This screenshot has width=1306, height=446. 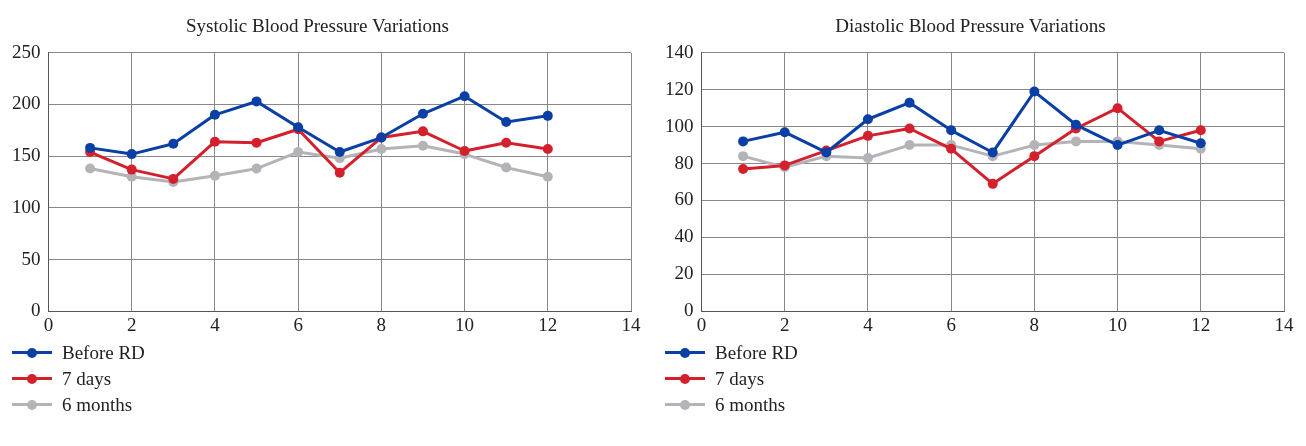 What do you see at coordinates (26, 103) in the screenshot?
I see `y-tick-label: 200` at bounding box center [26, 103].